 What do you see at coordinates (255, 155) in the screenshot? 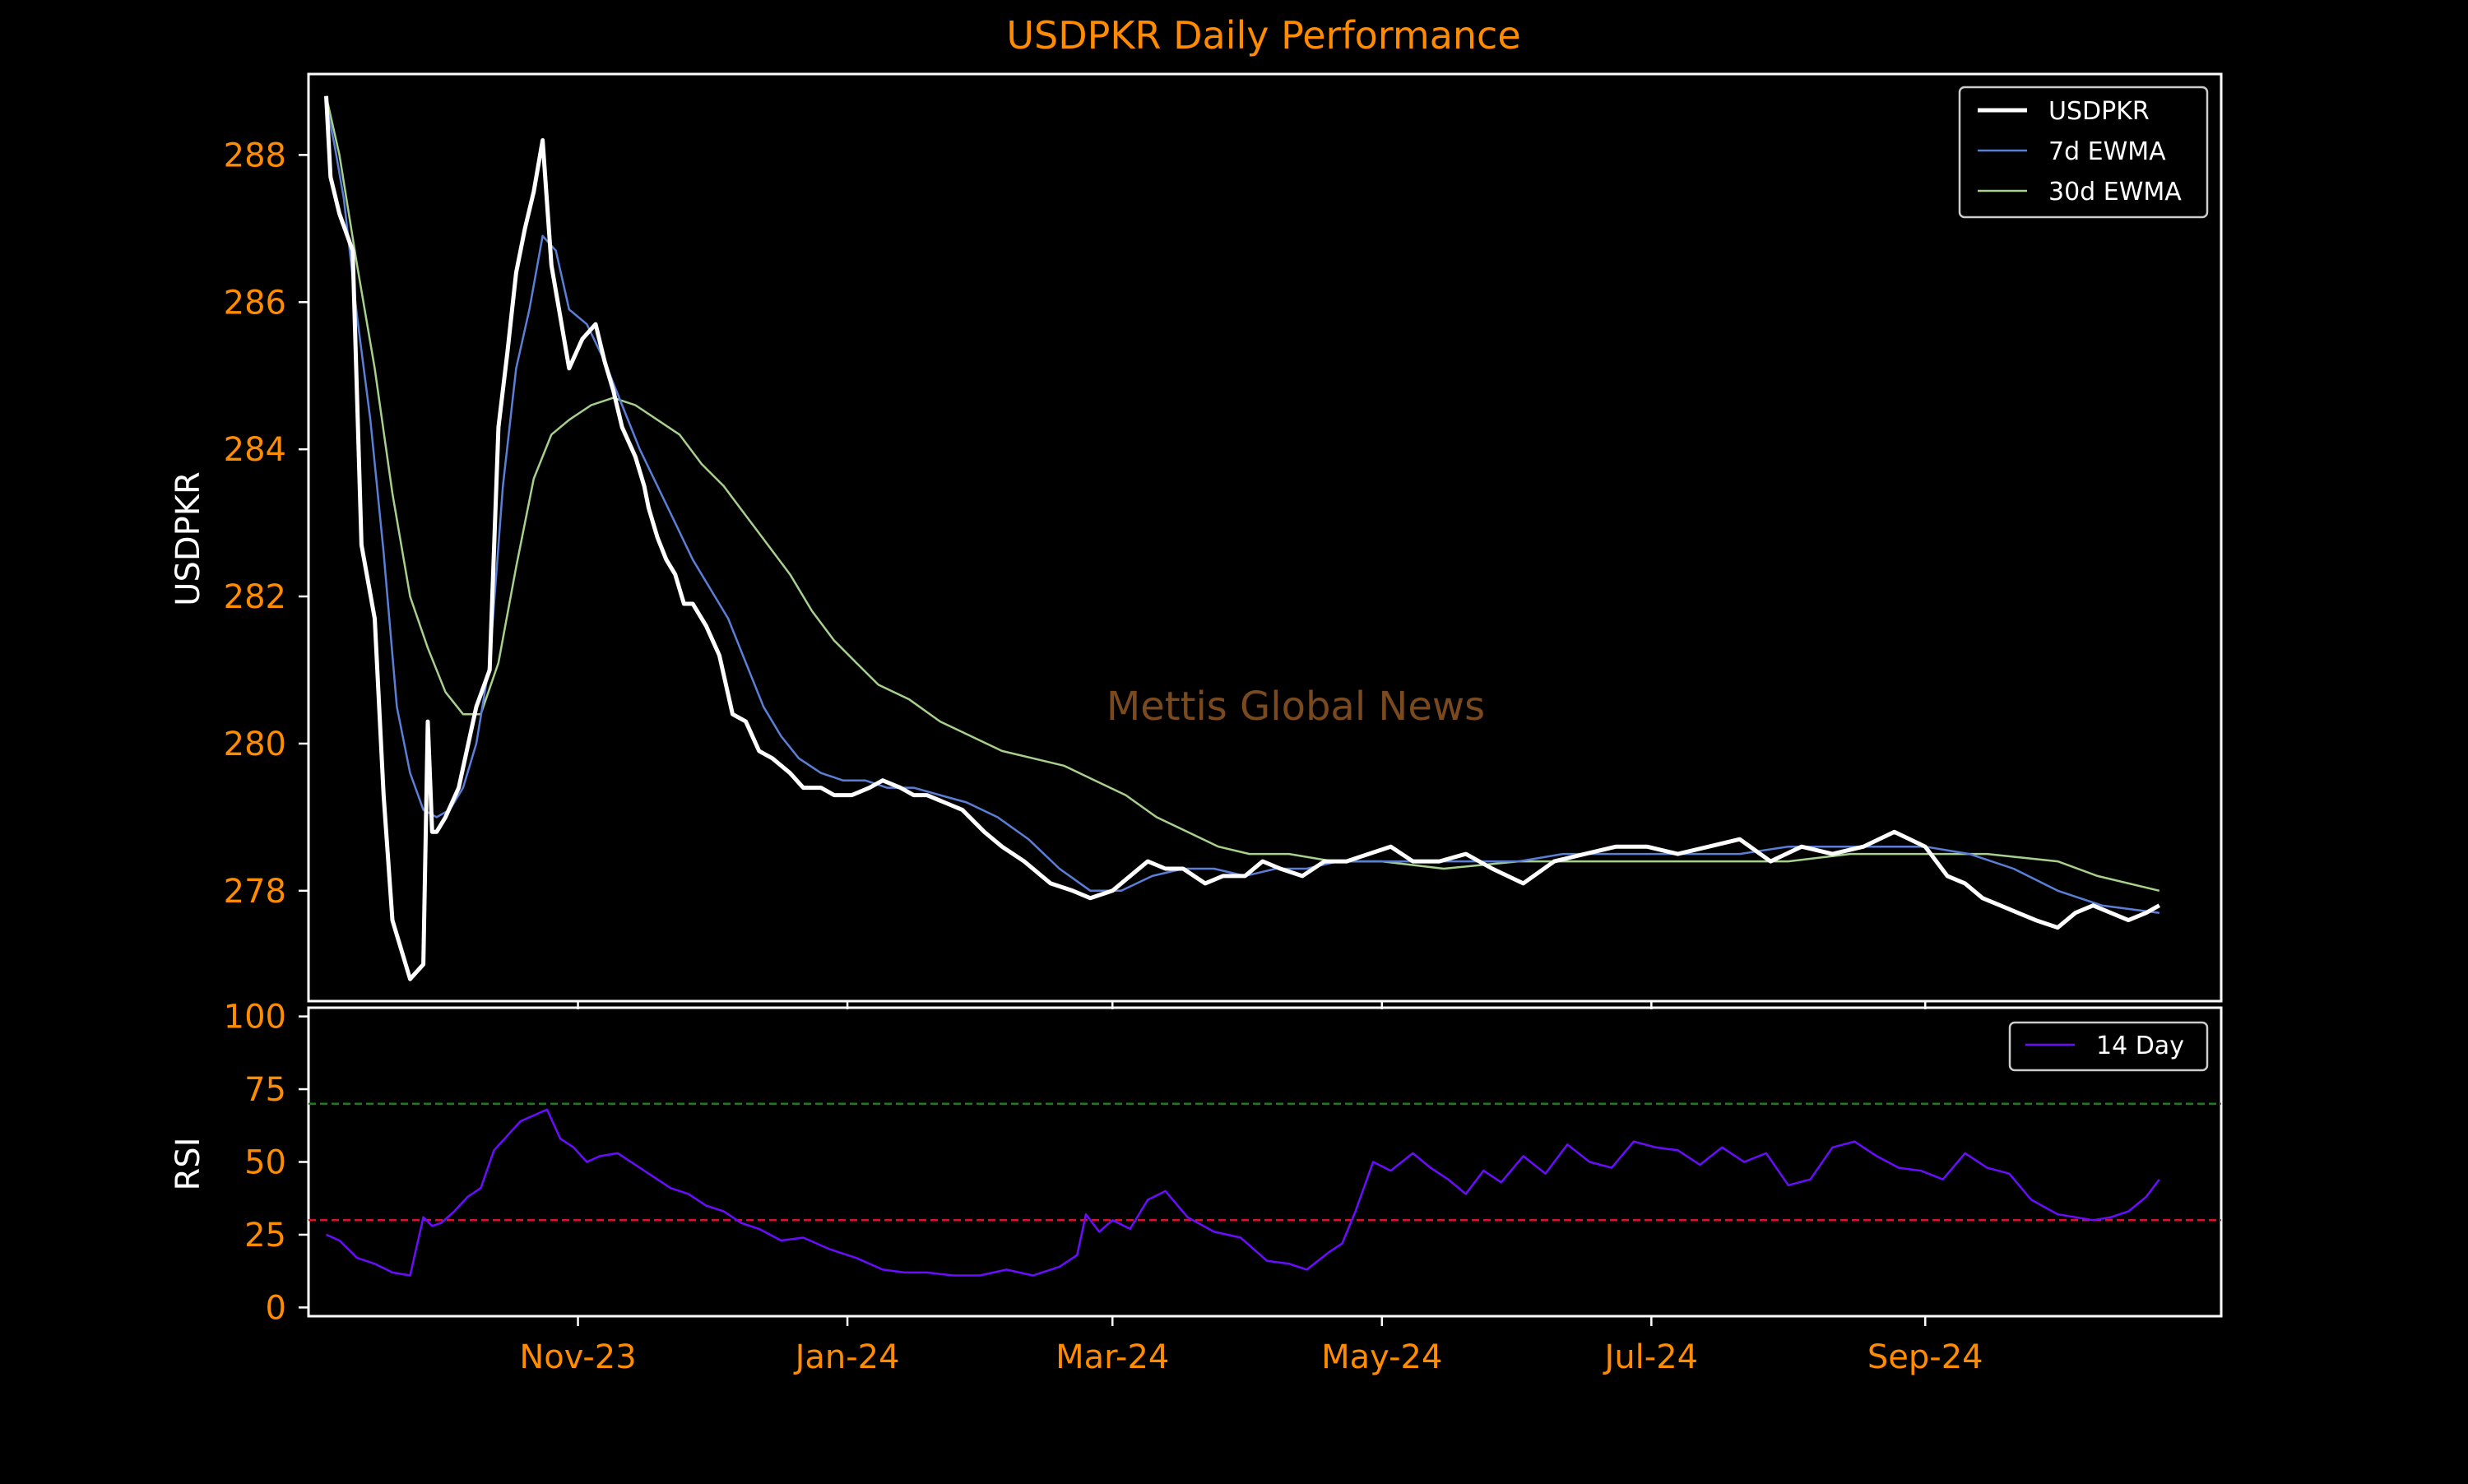
I see `price-y-tick-label: 288` at bounding box center [255, 155].